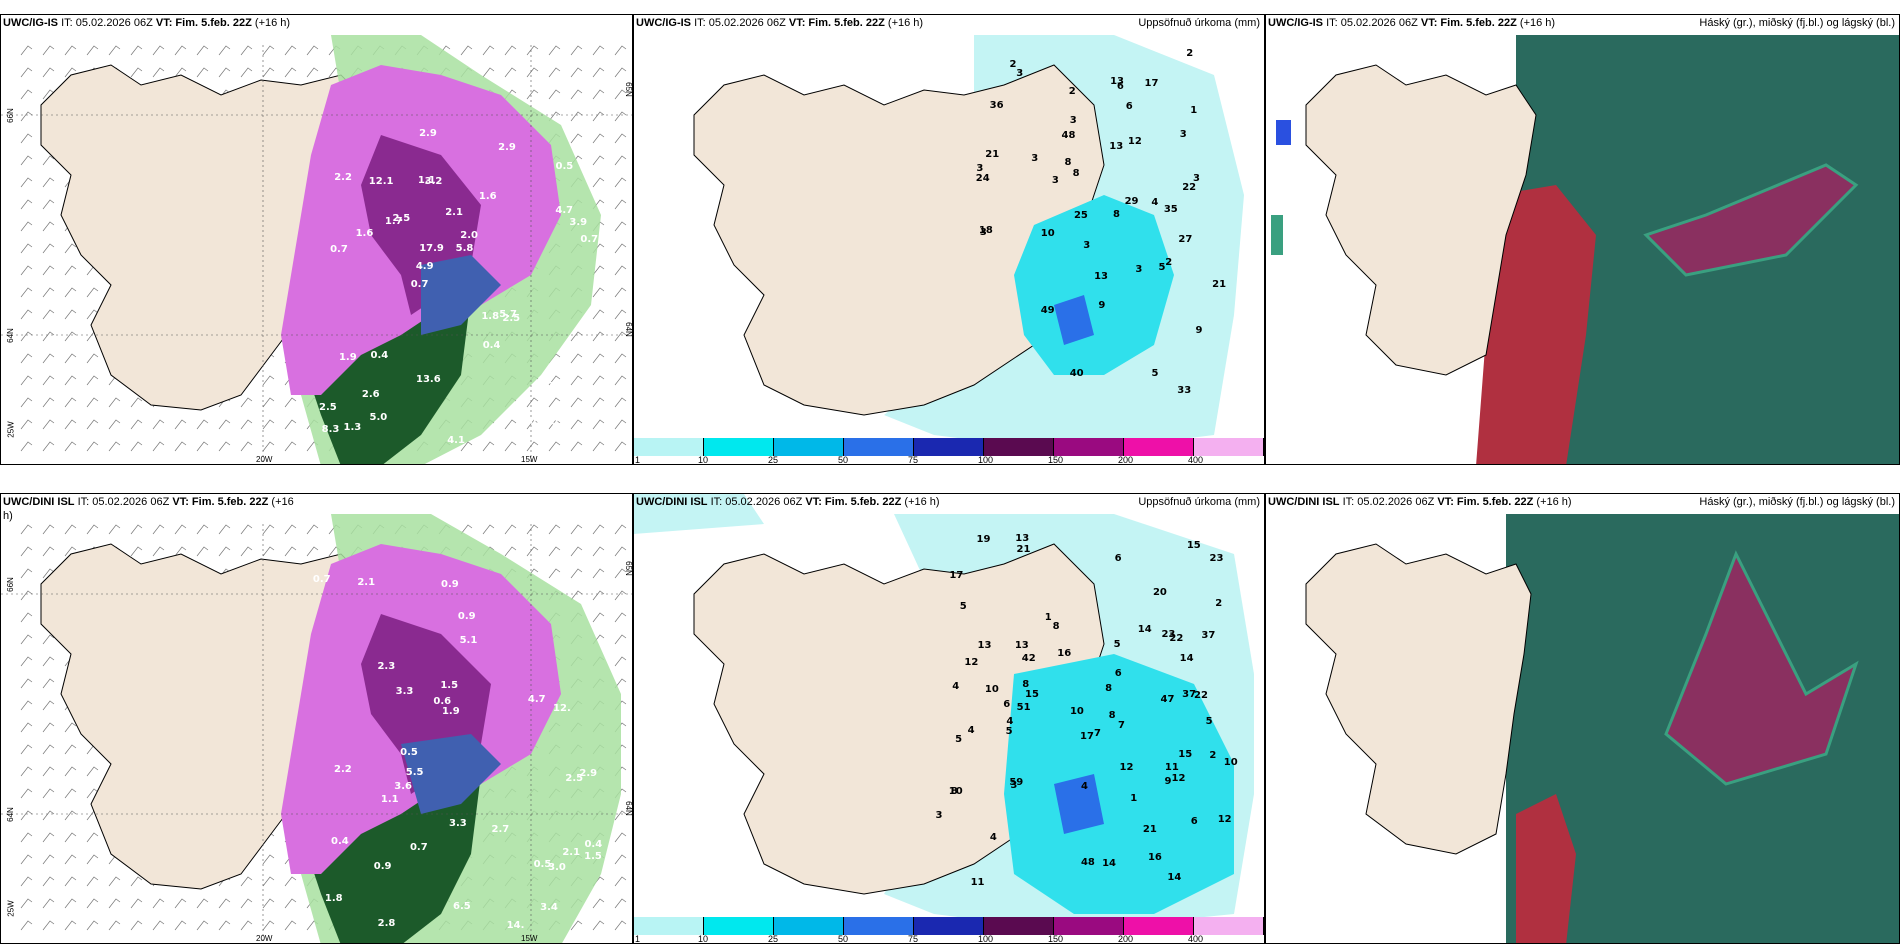  I want to click on map-value-label: 49, so click(1047, 310).